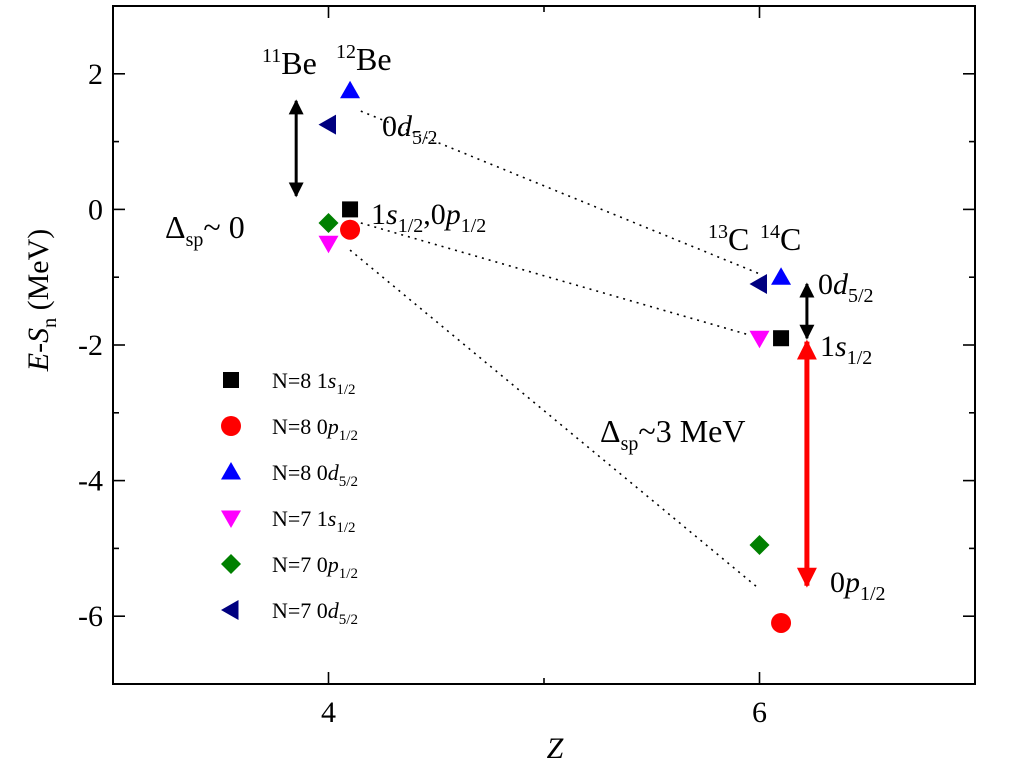 This screenshot has width=1023, height=777. Describe the element at coordinates (846, 287) in the screenshot. I see `annotation-c-0d52: 0d5/2` at that location.